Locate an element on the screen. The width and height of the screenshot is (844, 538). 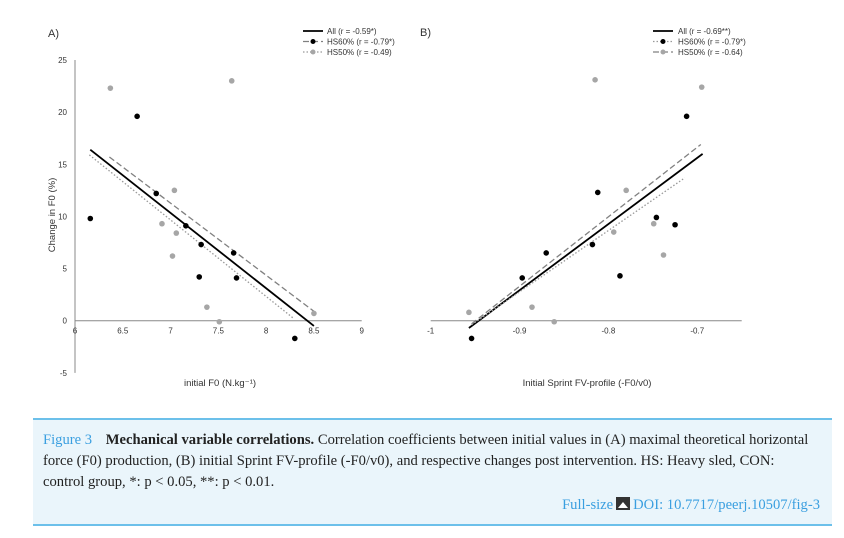
panel-a-y-tick-label: 5 is located at coordinates (65, 269).